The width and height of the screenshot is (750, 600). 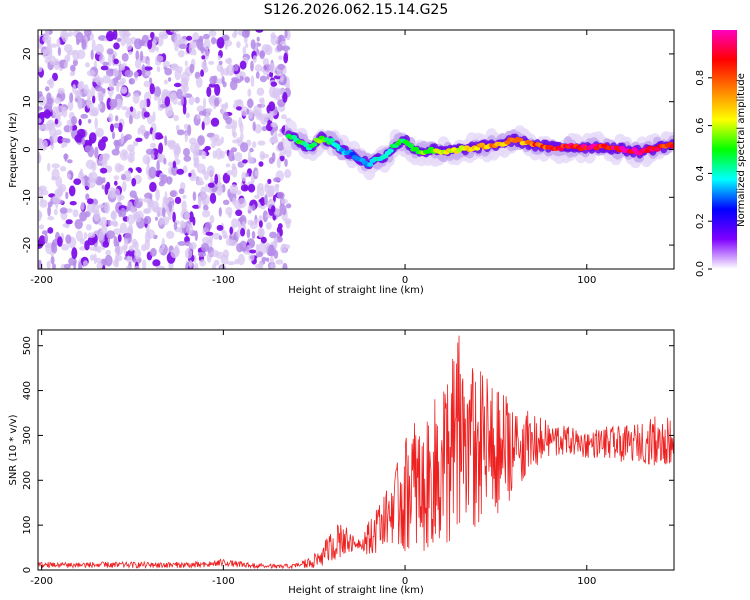 What do you see at coordinates (700, 173) in the screenshot?
I see `colorbar-tick-label: 0.4` at bounding box center [700, 173].